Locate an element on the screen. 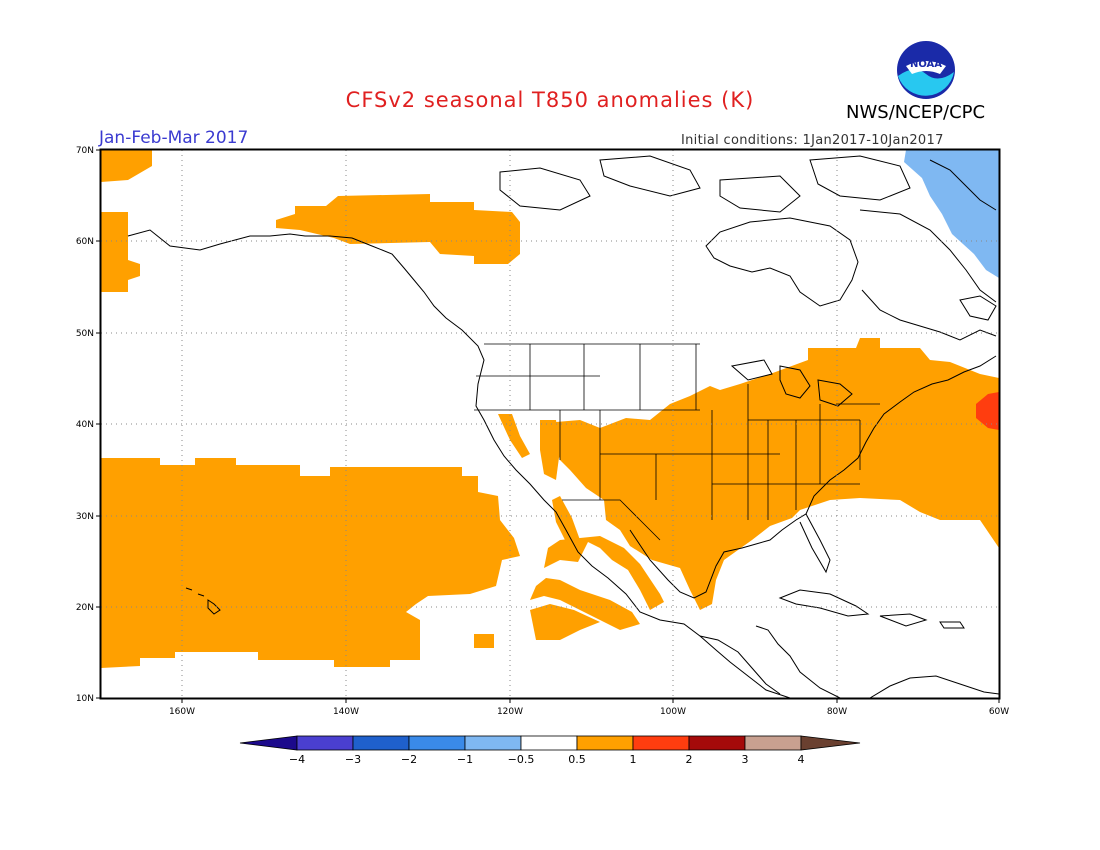 The width and height of the screenshot is (1100, 850). lat-label: 20N is located at coordinates (85, 608).